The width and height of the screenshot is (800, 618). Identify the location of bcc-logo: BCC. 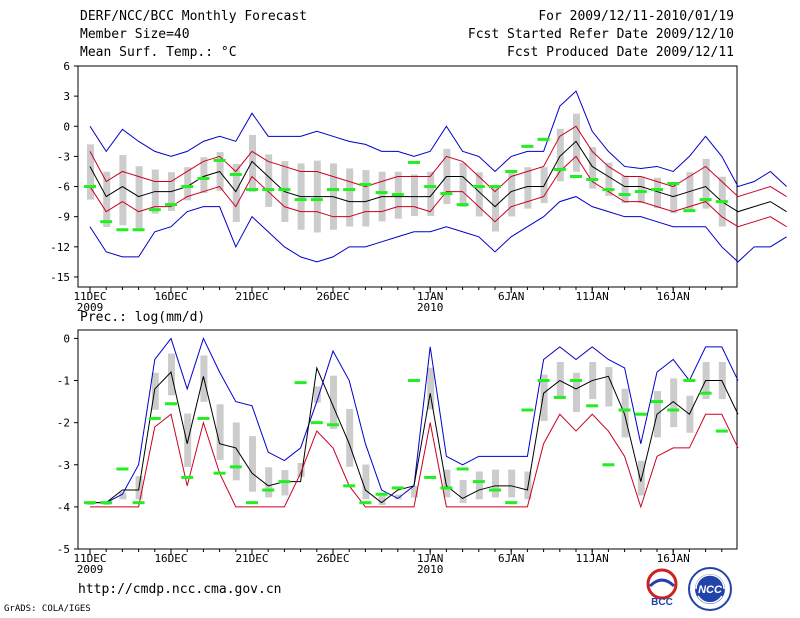
(662, 588).